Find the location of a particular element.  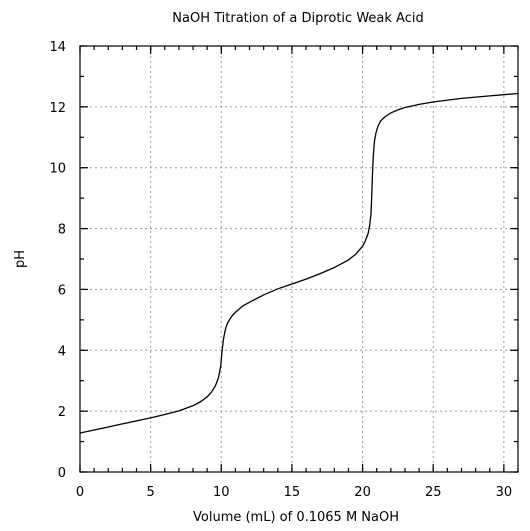

x-tick-label: 15 is located at coordinates (292, 492).